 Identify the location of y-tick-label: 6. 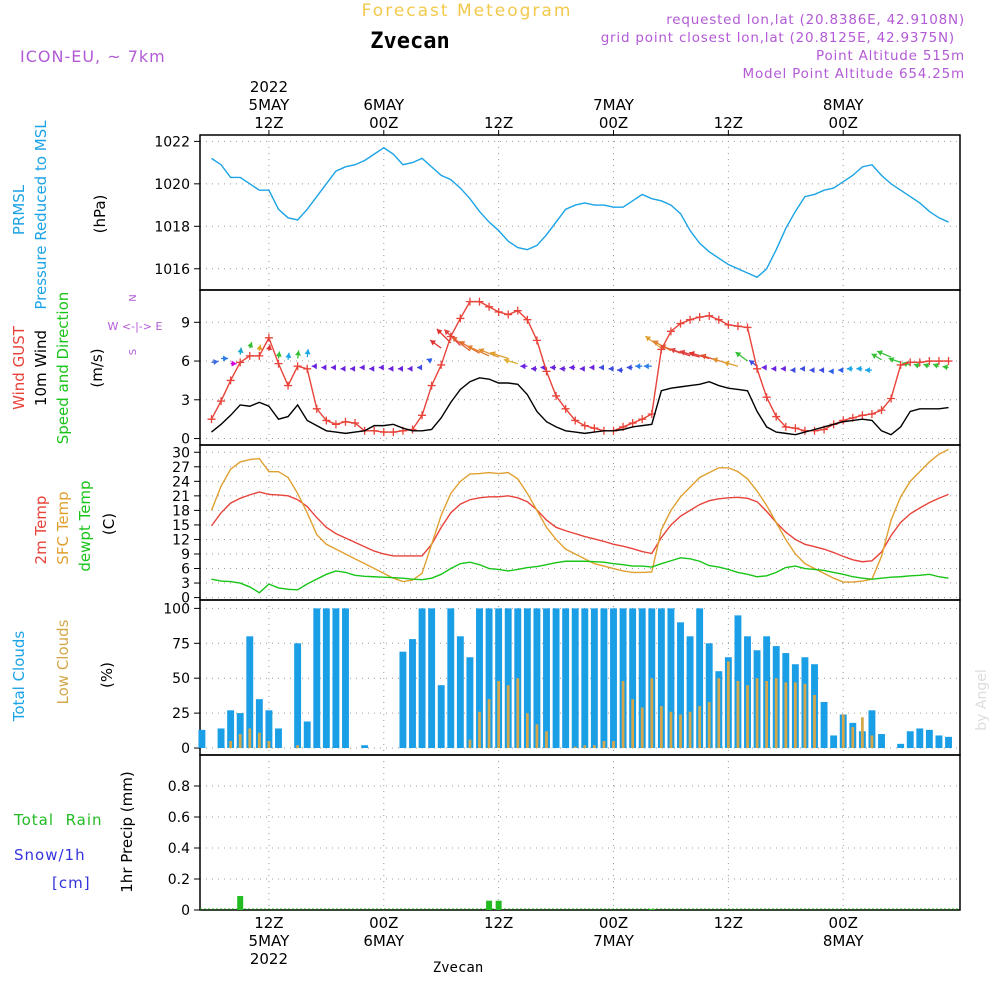
(185, 570).